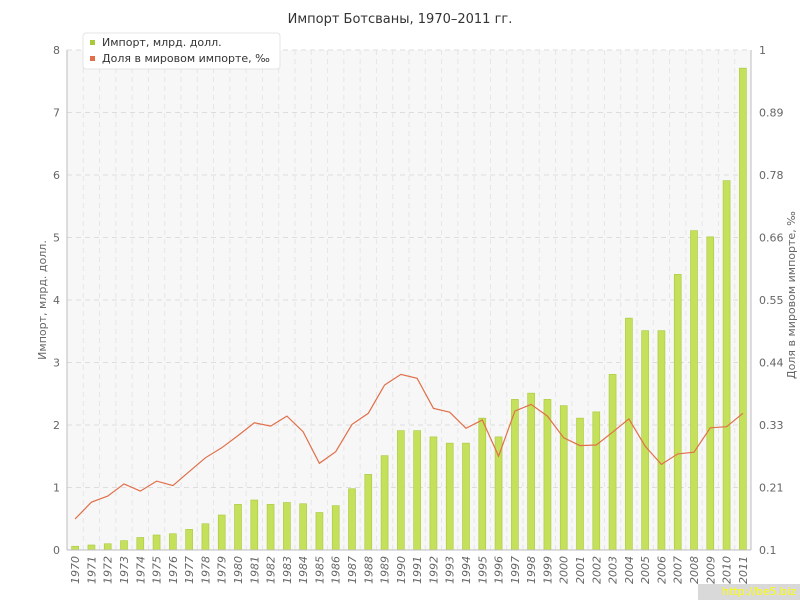 The image size is (800, 600). What do you see at coordinates (417, 570) in the screenshot?
I see `x-tick-label: 1991` at bounding box center [417, 570].